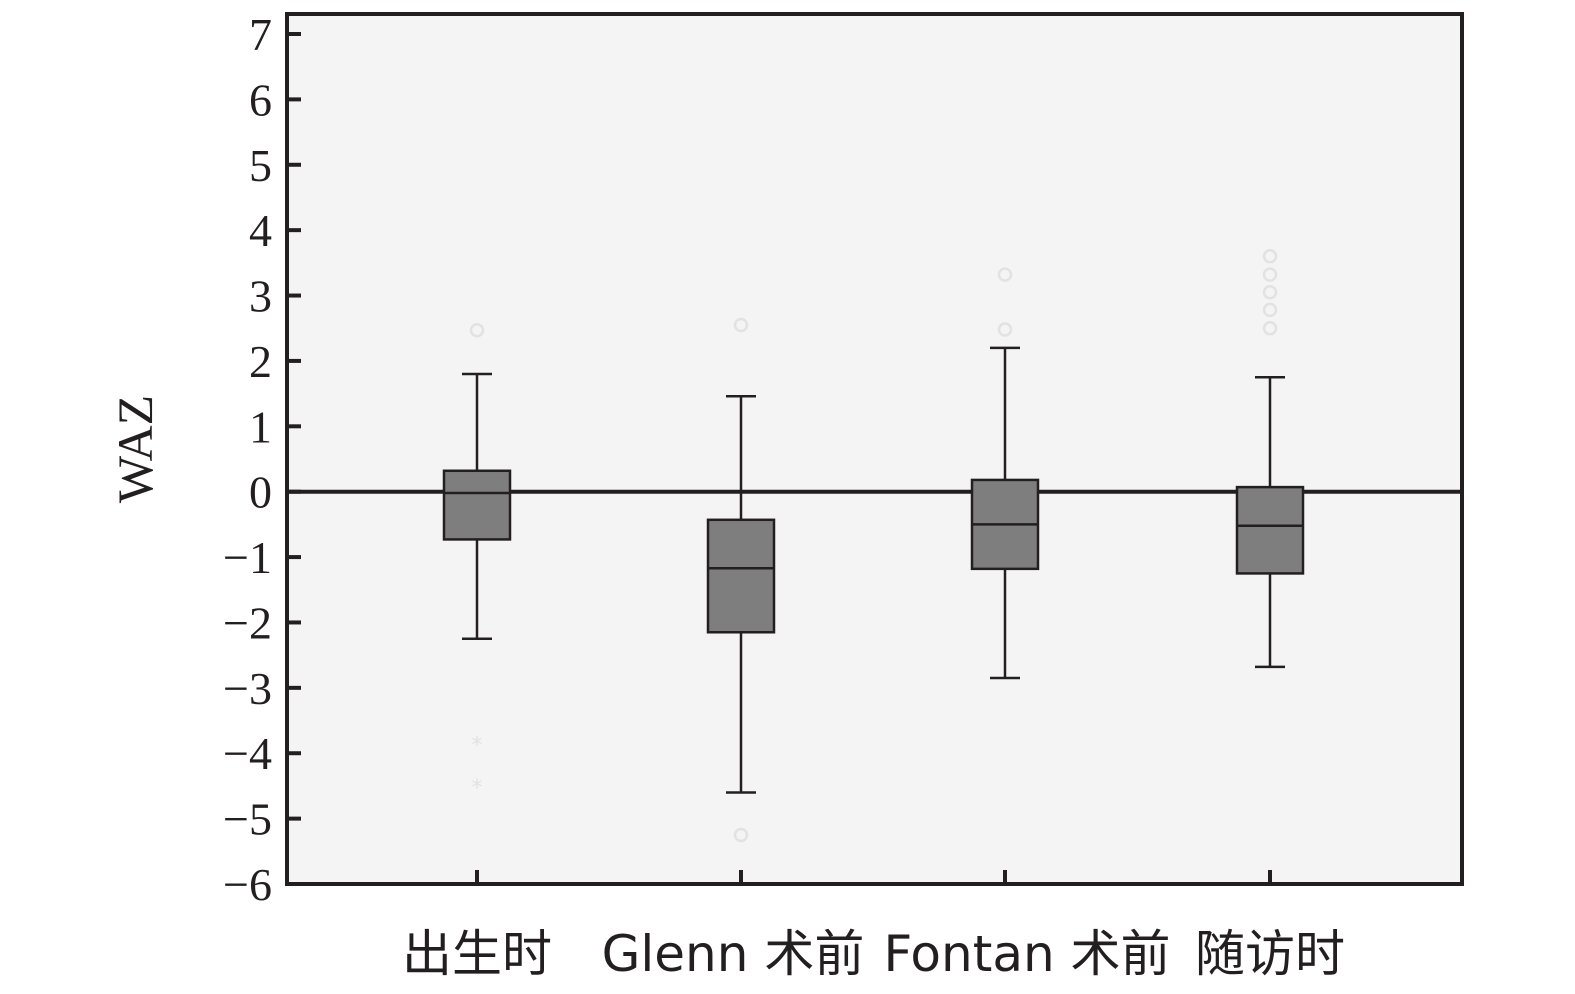 The image size is (1575, 994). Describe the element at coordinates (733, 954) in the screenshot. I see `x-tick-label: Glenn 术前` at that location.